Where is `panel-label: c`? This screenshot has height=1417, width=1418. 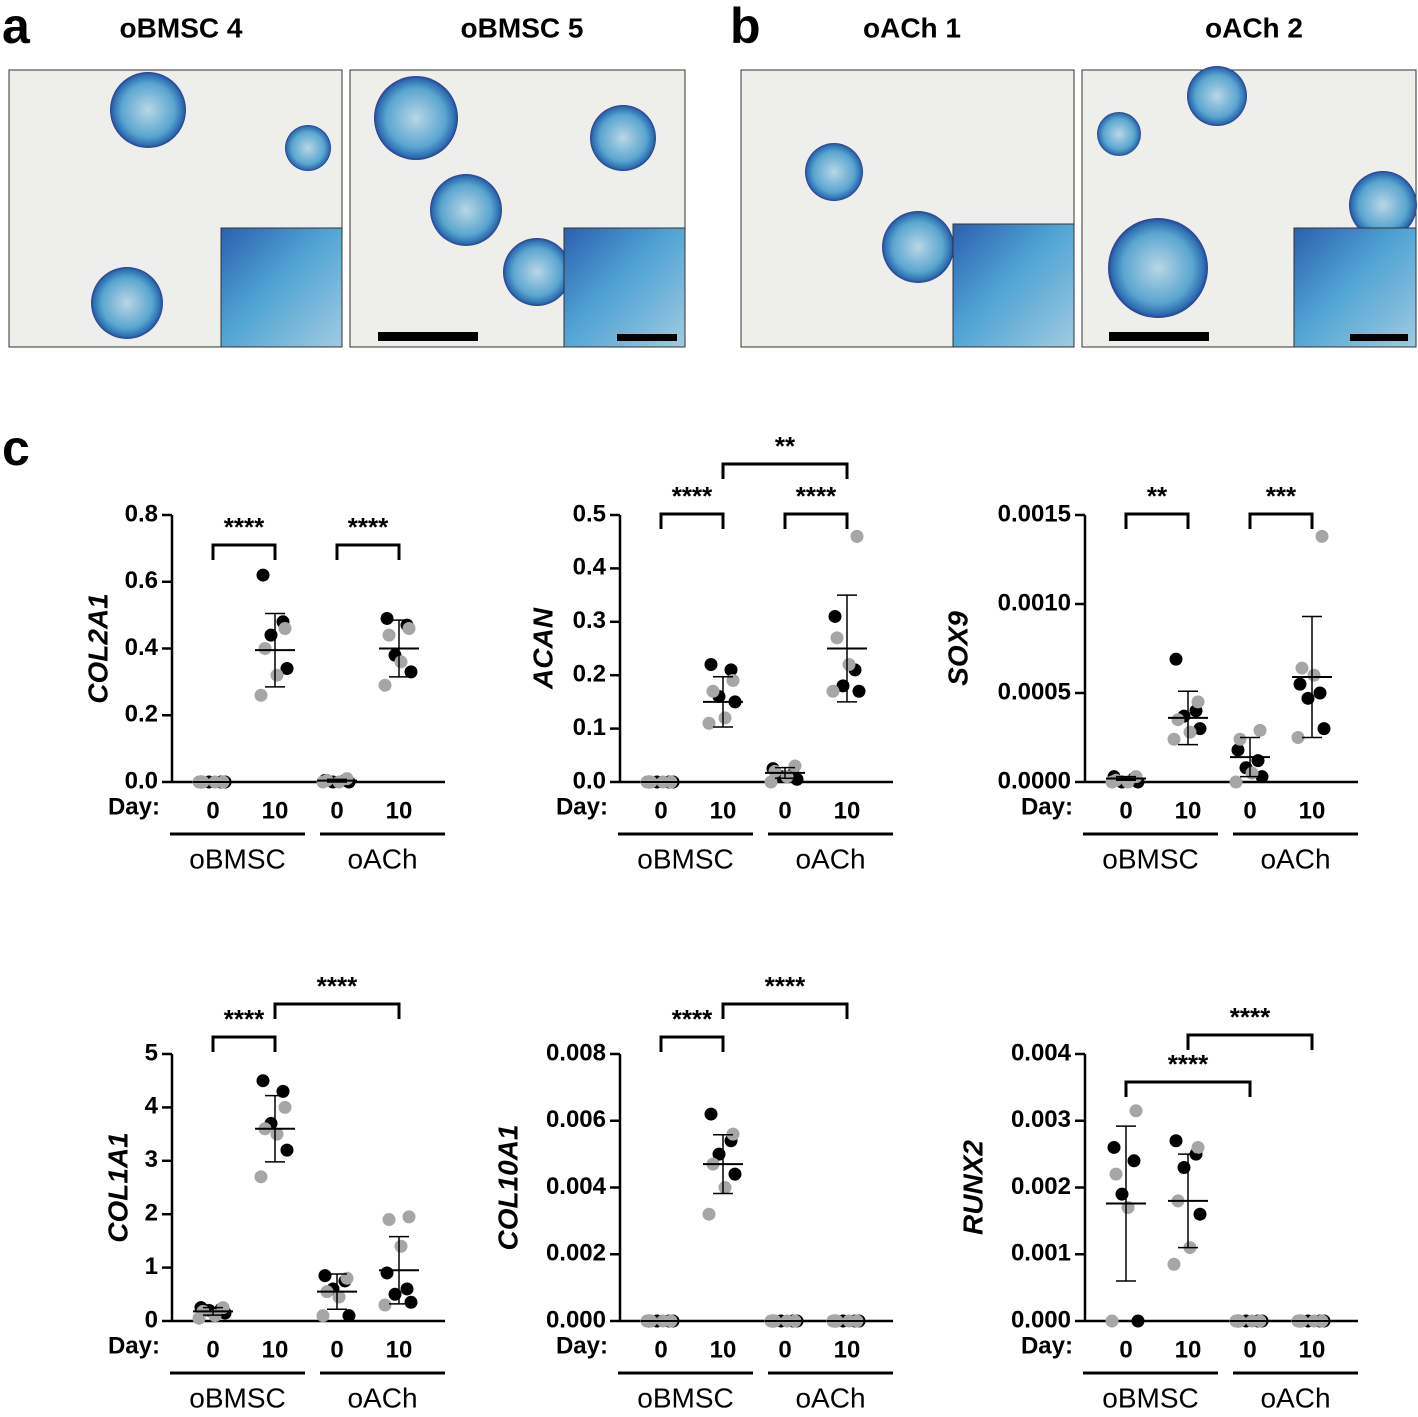
panel-label: c is located at coordinates (16, 448).